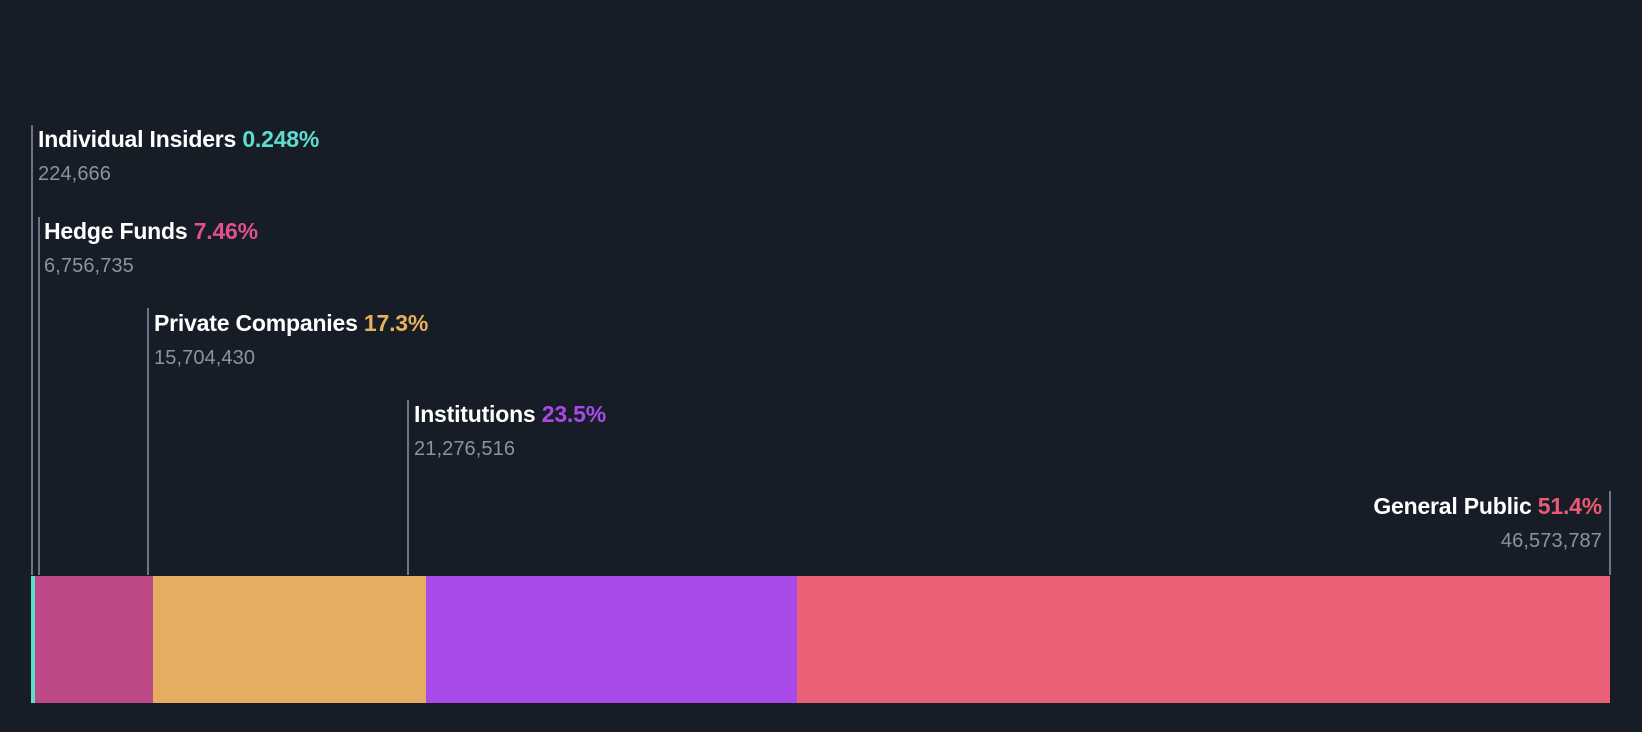 This screenshot has width=1642, height=732. Describe the element at coordinates (510, 431) in the screenshot. I see `label-group-institutions: Institutions 23.5% 21,276,516` at that location.